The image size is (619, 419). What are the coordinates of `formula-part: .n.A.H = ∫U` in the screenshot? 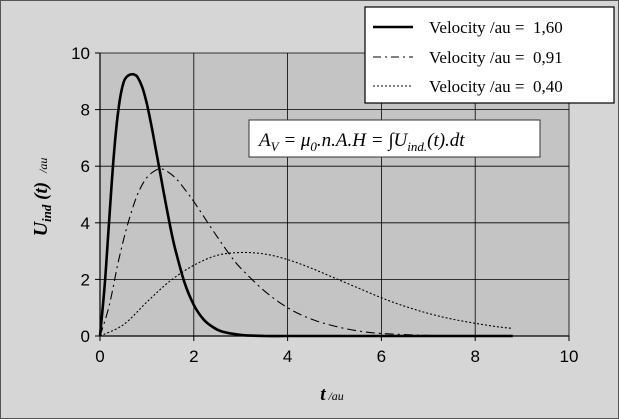 It's located at (363, 141).